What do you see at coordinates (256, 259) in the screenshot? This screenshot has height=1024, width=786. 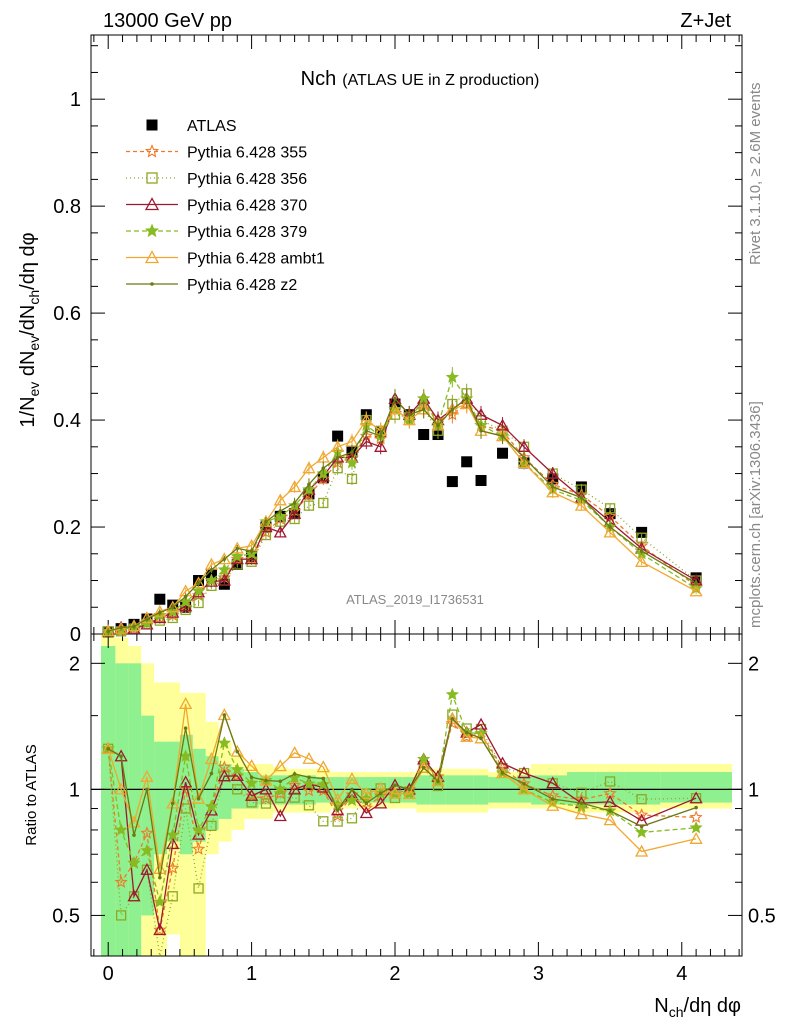 I see `legend-label: Pythia 6.428 ambt1` at bounding box center [256, 259].